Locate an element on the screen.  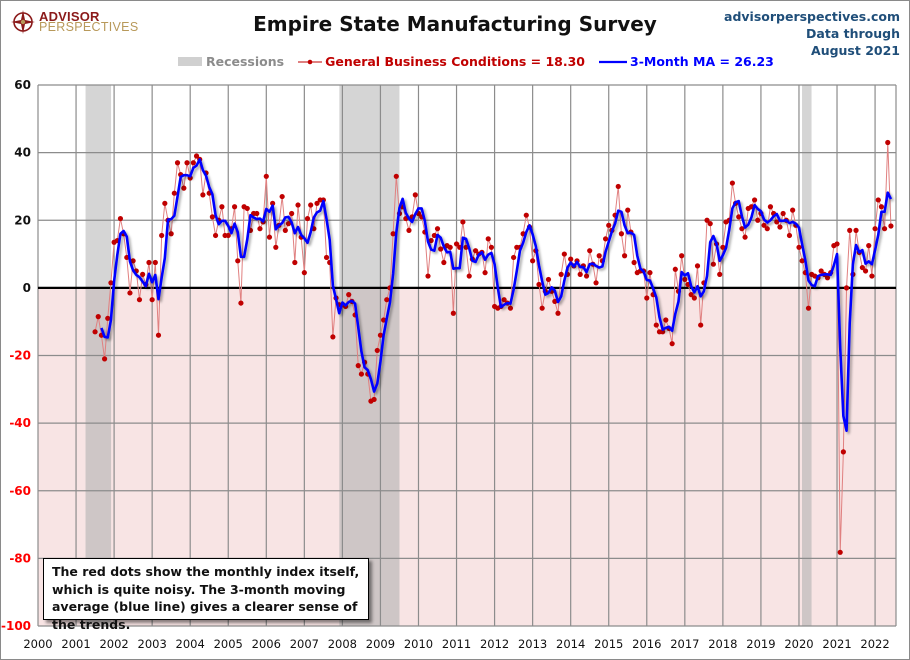
legend-recessions-label: Recessions is located at coordinates (245, 61).